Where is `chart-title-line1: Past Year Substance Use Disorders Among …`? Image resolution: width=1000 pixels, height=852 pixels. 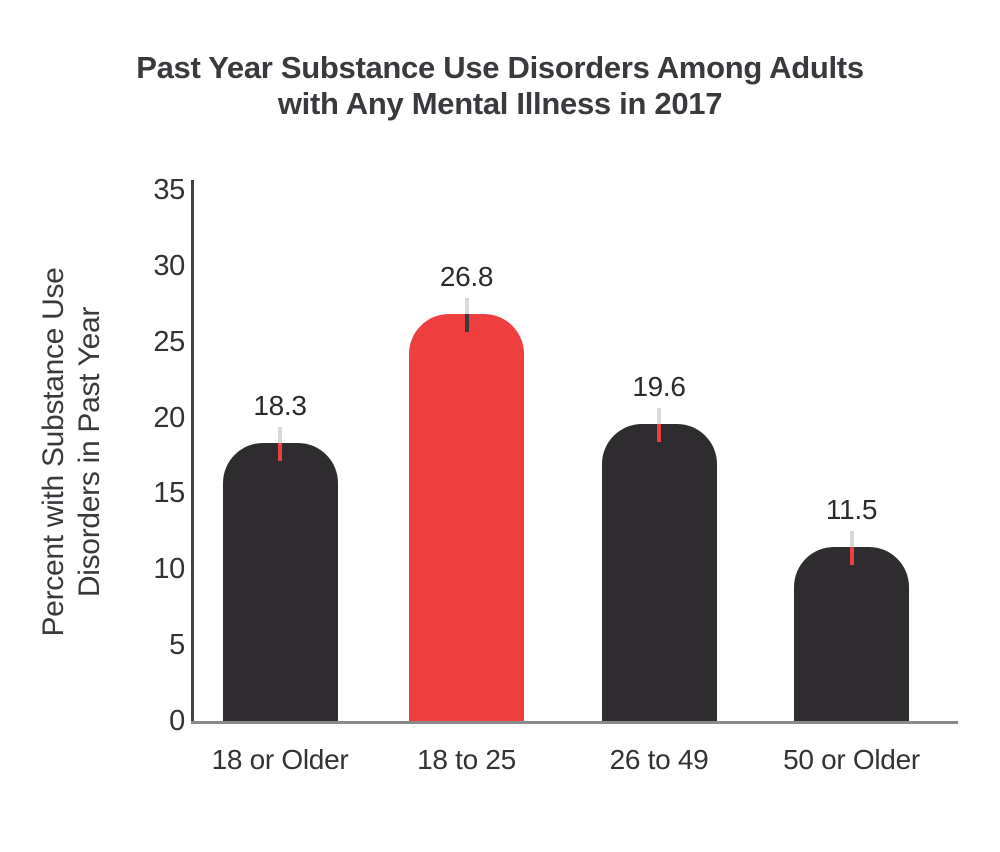
chart-title-line1: Past Year Substance Use Disorders Among … is located at coordinates (500, 67).